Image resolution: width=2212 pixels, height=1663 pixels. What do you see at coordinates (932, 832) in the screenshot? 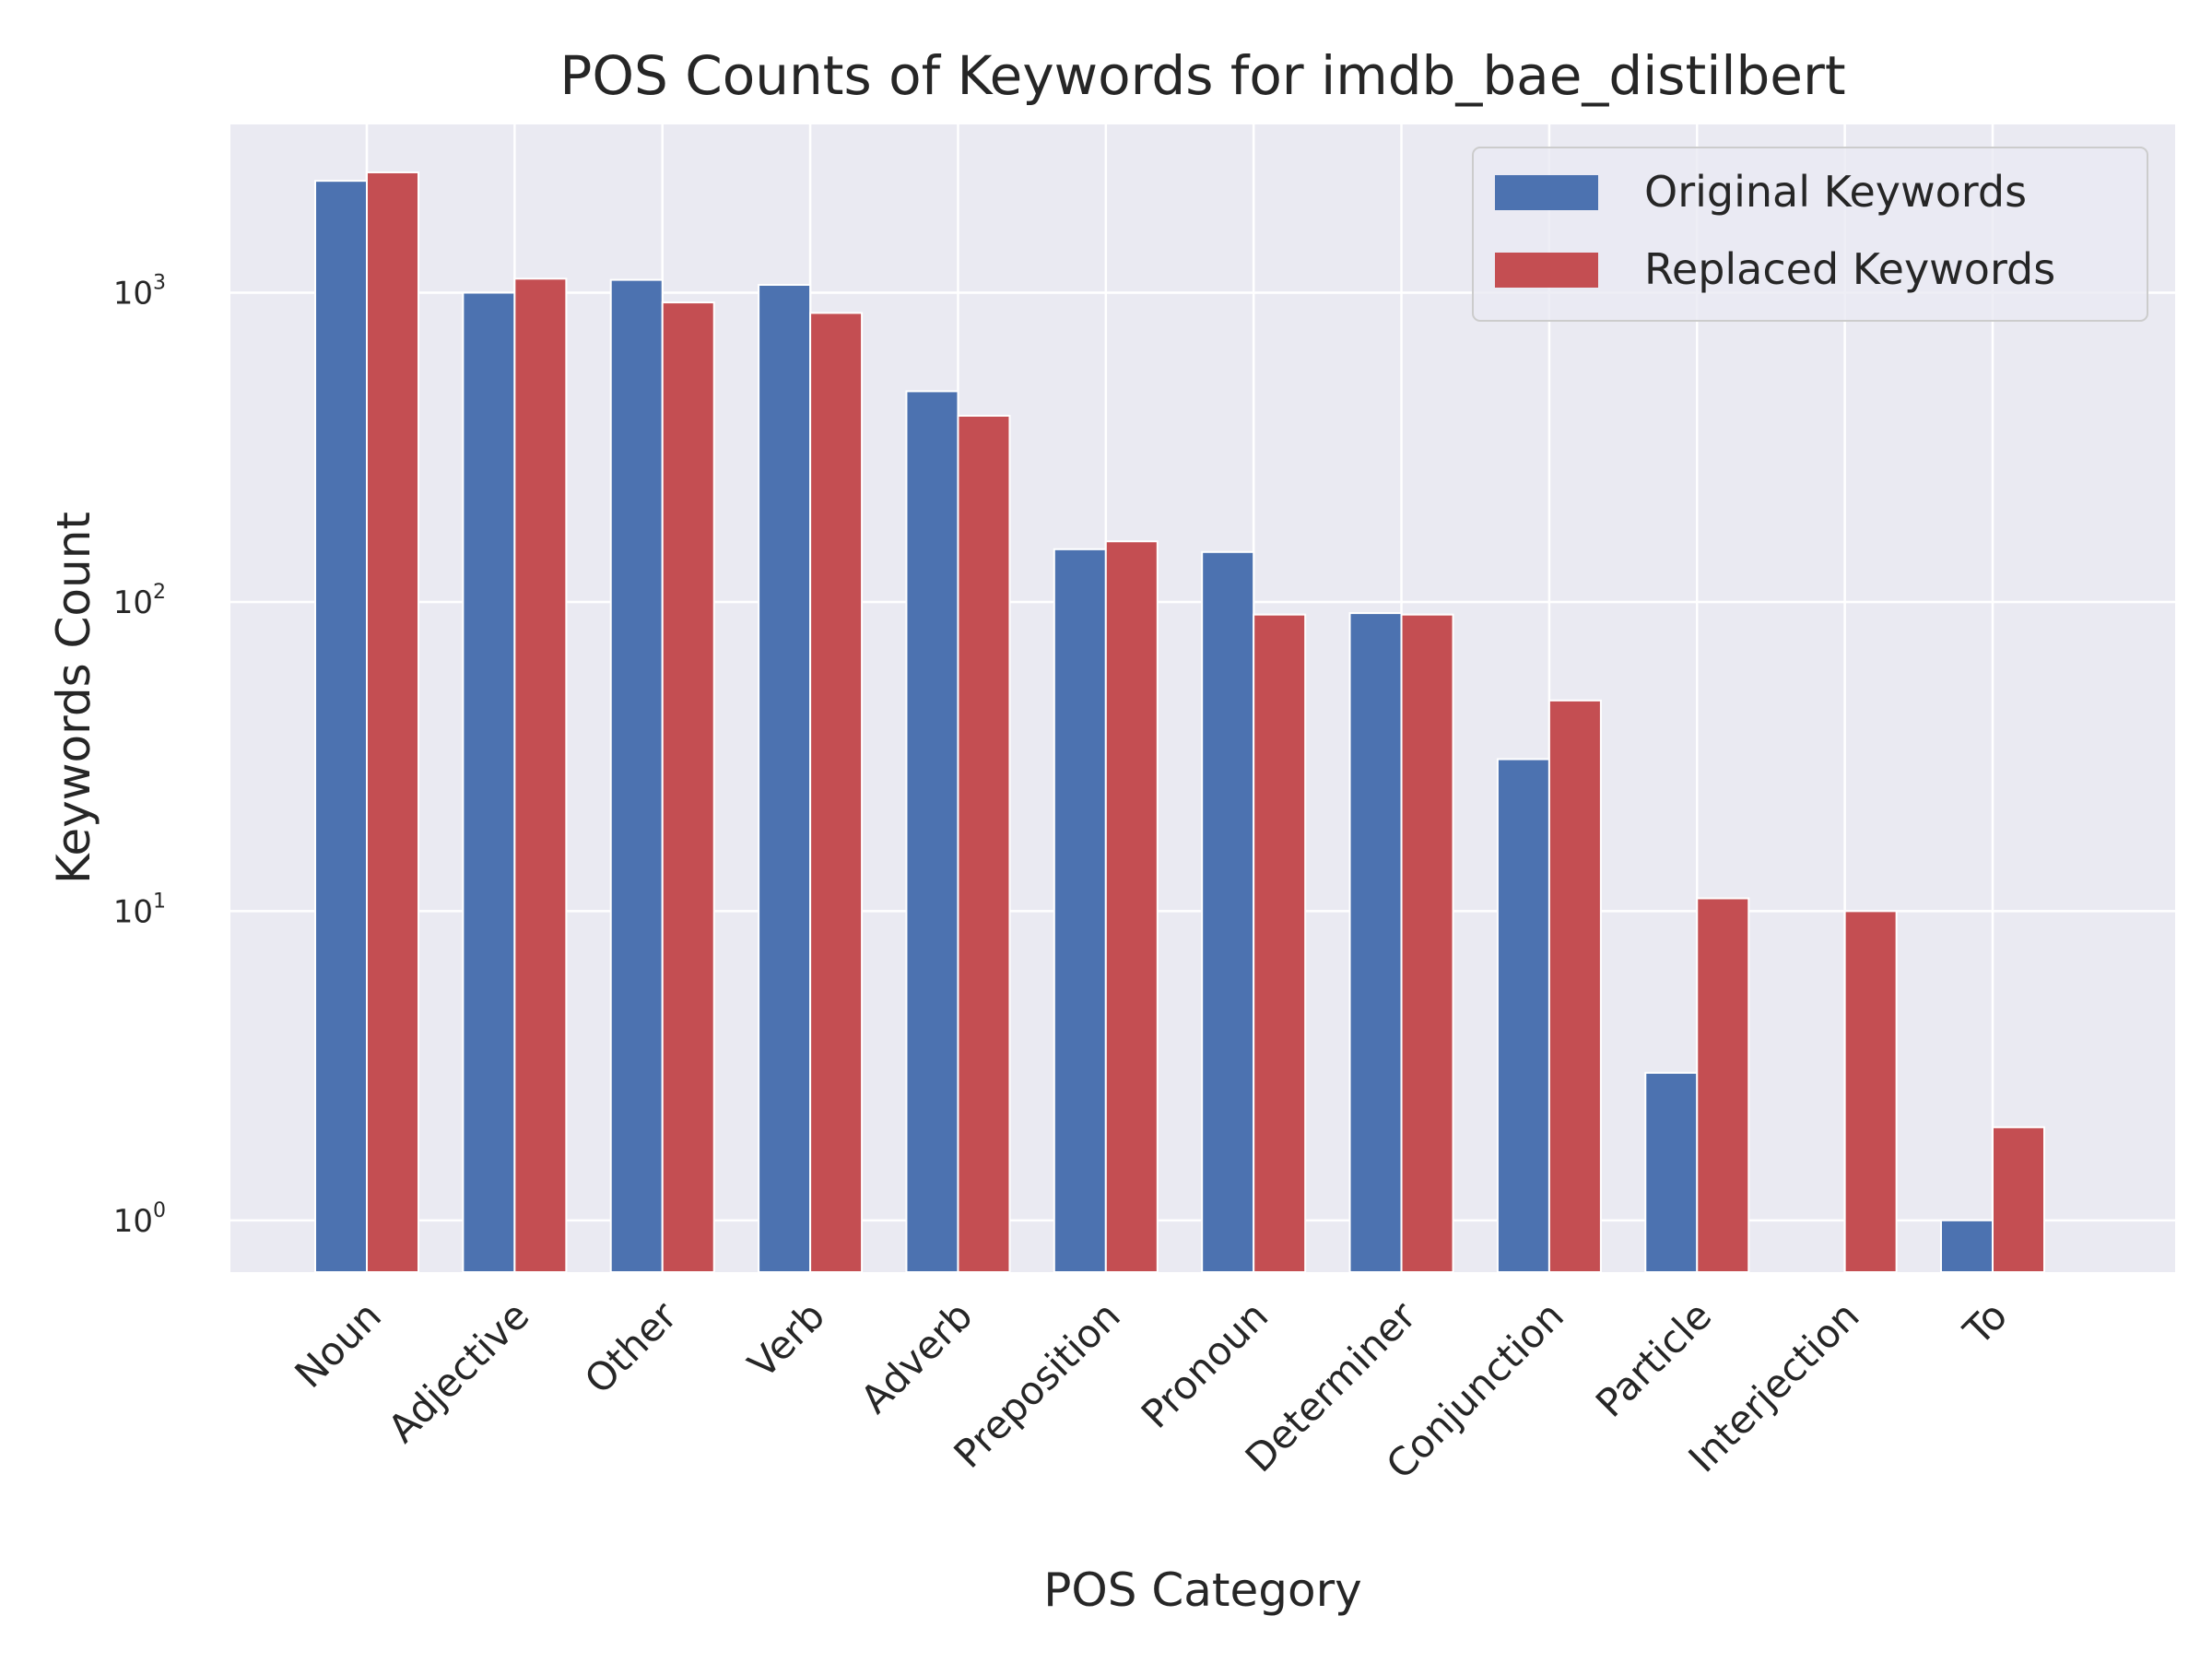
I see `bar-original-adverb` at bounding box center [932, 832].